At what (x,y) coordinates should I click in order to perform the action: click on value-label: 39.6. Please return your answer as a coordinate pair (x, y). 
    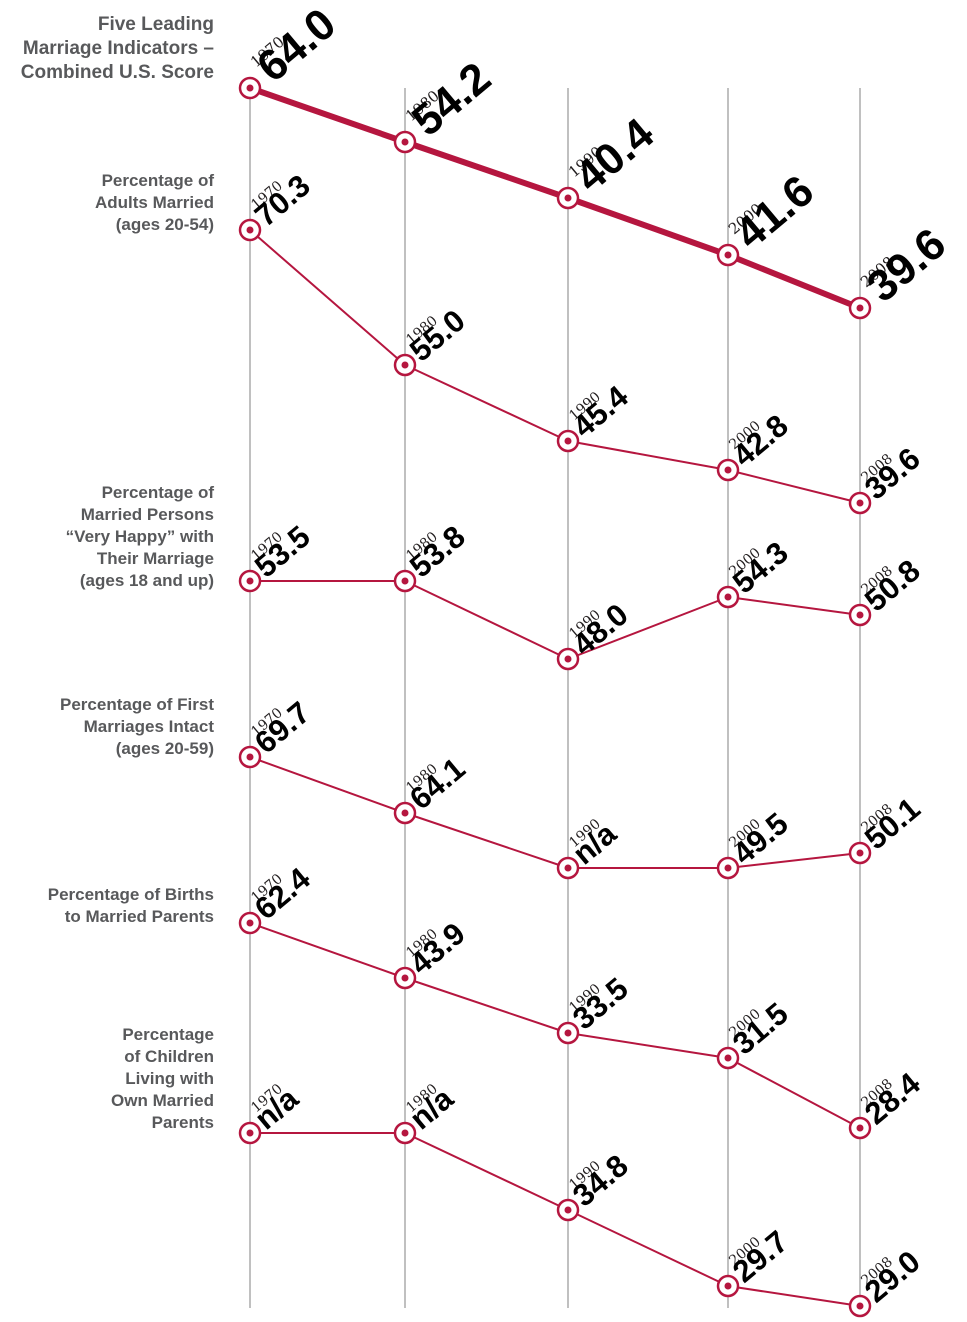
    Looking at the image, I should click on (906, 265).